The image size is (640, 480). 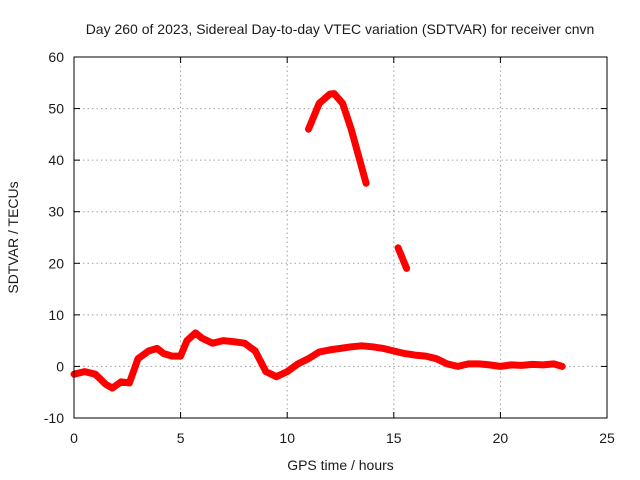 What do you see at coordinates (318, 360) in the screenshot?
I see `series-line-main` at bounding box center [318, 360].